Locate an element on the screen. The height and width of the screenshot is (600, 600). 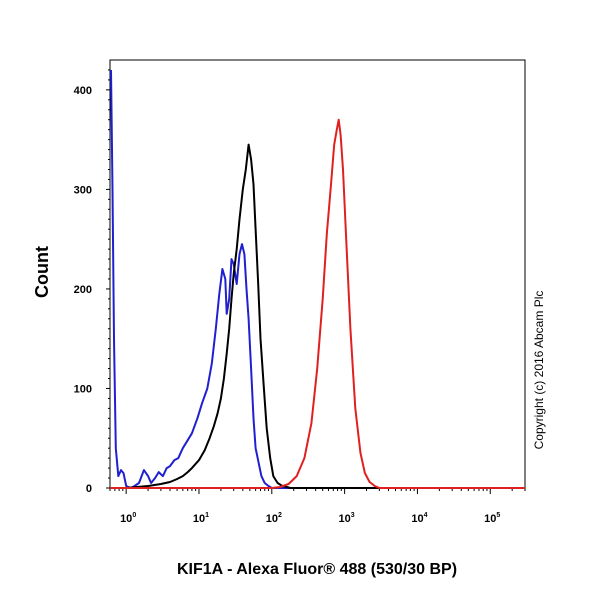
x-tick-label: 10² is located at coordinates (274, 518).